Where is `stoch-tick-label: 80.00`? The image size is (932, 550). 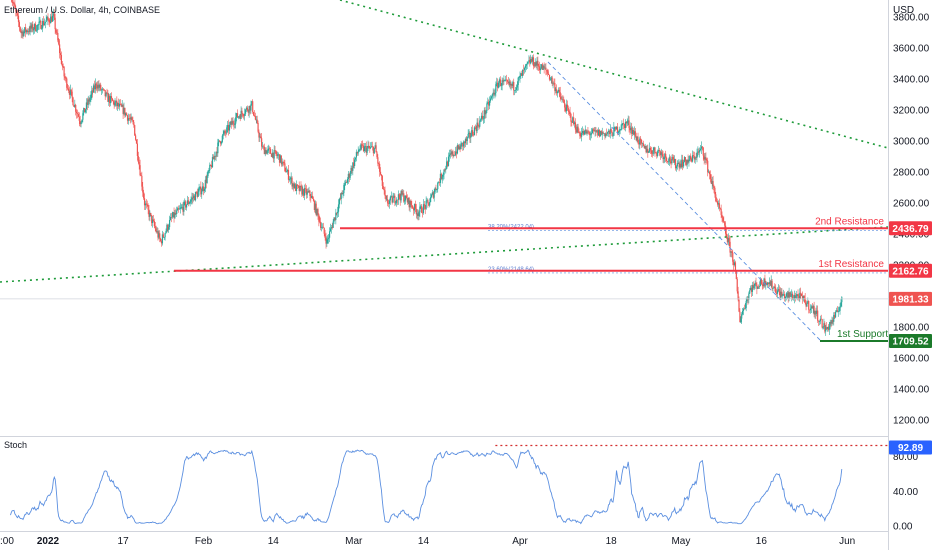 stoch-tick-label: 80.00 is located at coordinates (905, 457).